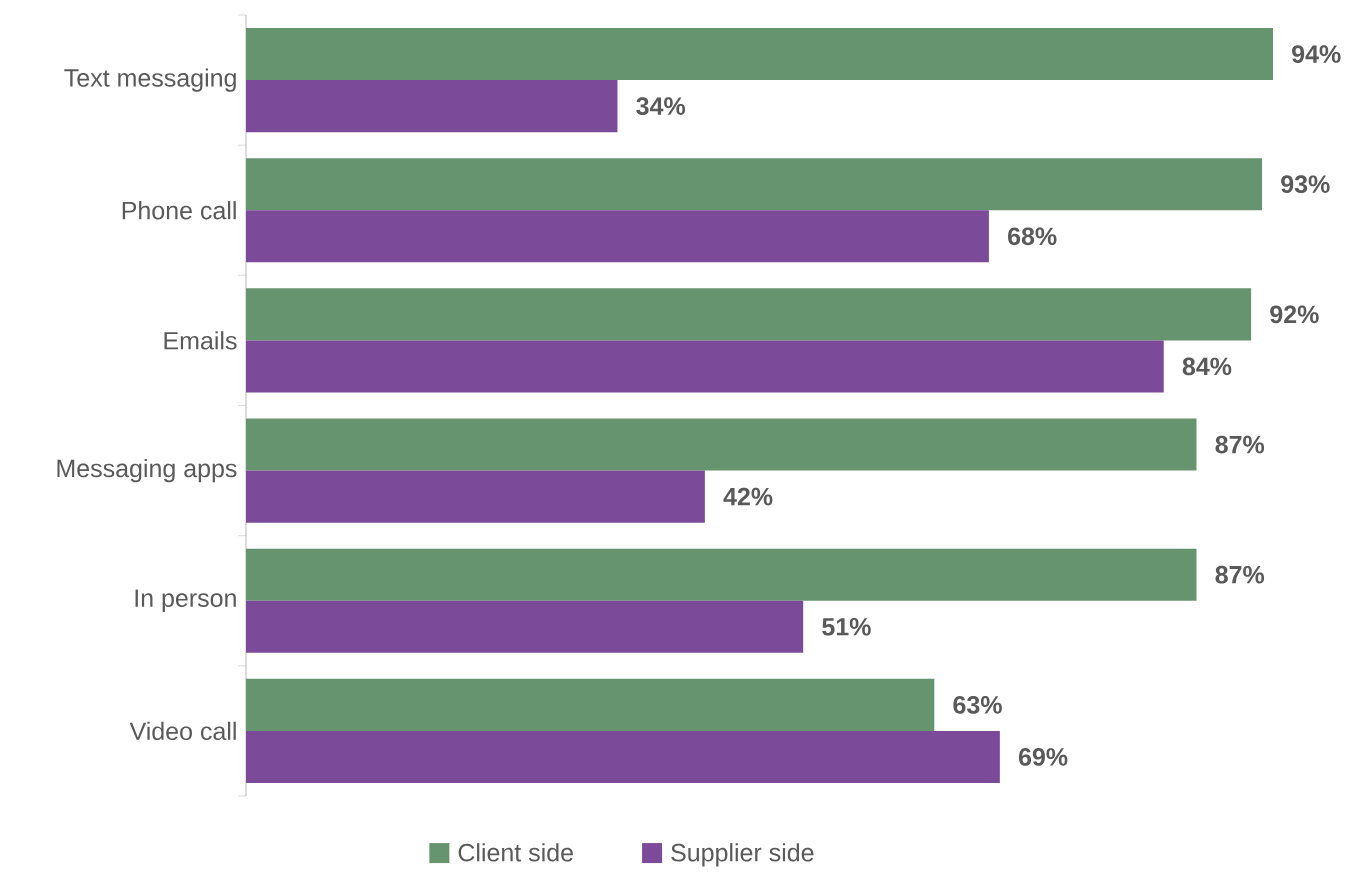 Image resolution: width=1359 pixels, height=880 pixels. I want to click on data-label: 92%, so click(1294, 314).